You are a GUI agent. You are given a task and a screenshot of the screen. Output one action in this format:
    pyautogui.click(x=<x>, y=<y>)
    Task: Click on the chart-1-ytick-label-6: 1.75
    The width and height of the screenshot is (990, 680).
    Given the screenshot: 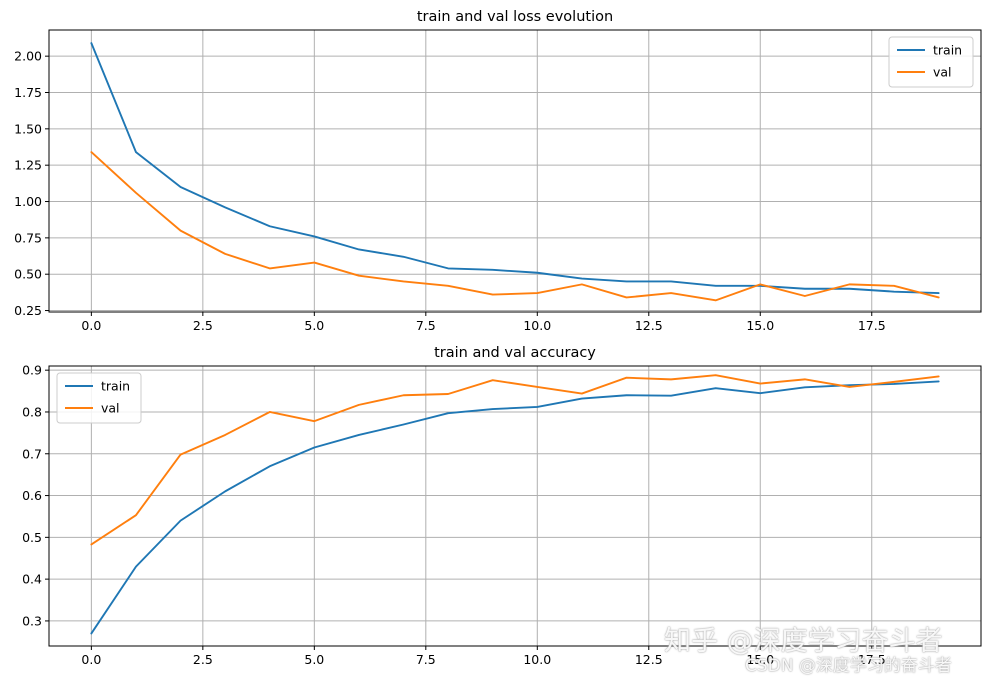 What is the action you would take?
    pyautogui.click(x=28, y=92)
    